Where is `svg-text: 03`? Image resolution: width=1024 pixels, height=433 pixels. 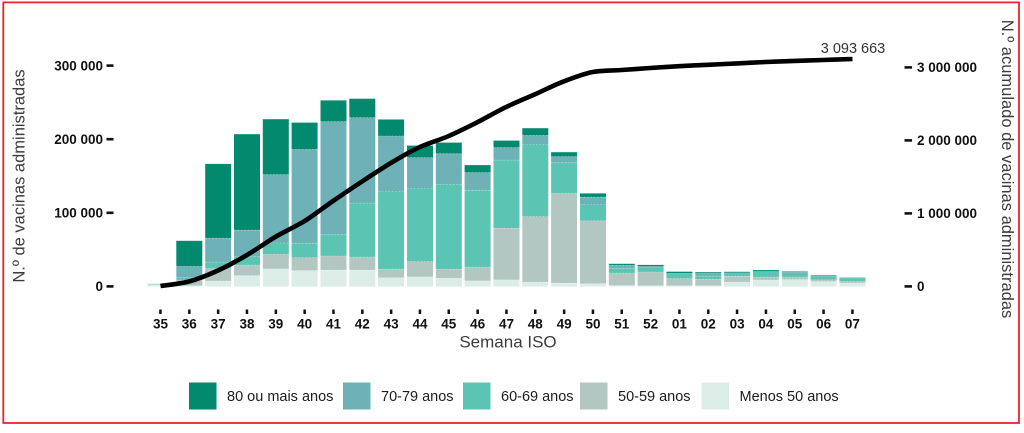 svg-text: 03 is located at coordinates (738, 324).